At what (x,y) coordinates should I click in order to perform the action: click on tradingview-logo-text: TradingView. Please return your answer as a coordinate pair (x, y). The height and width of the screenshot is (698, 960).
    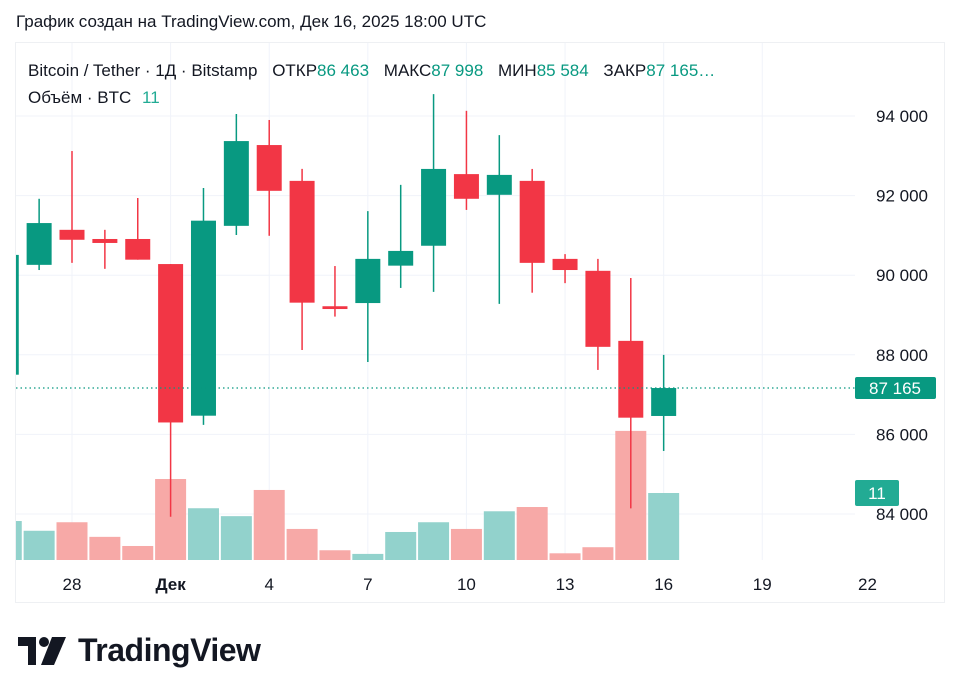
    Looking at the image, I should click on (169, 650).